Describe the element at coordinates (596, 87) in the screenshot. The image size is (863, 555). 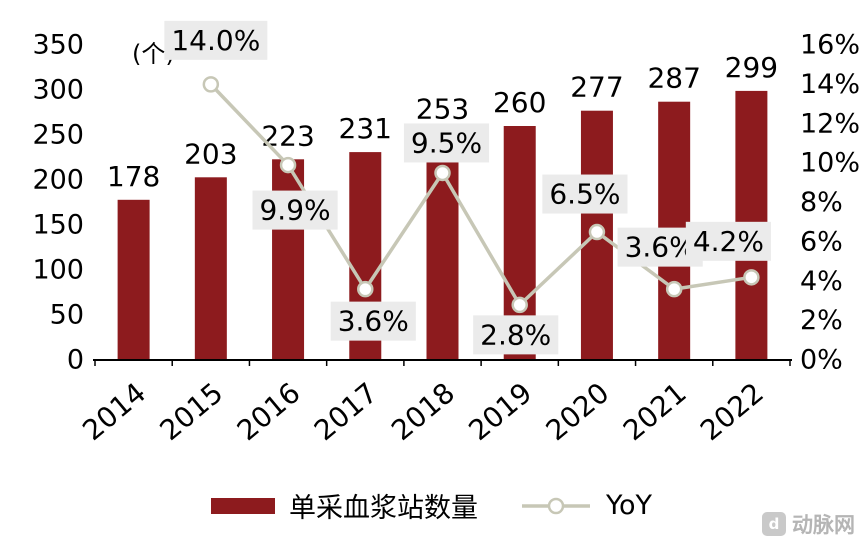
I see `bar-value-label: 277` at that location.